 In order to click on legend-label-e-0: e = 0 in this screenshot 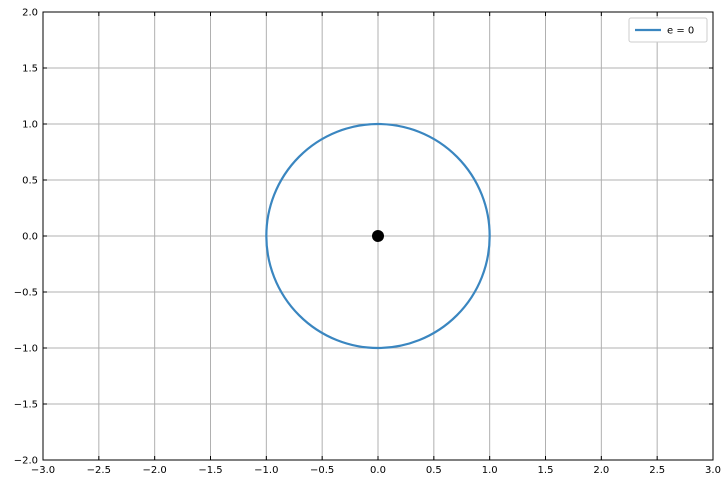, I will do `click(680, 31)`.